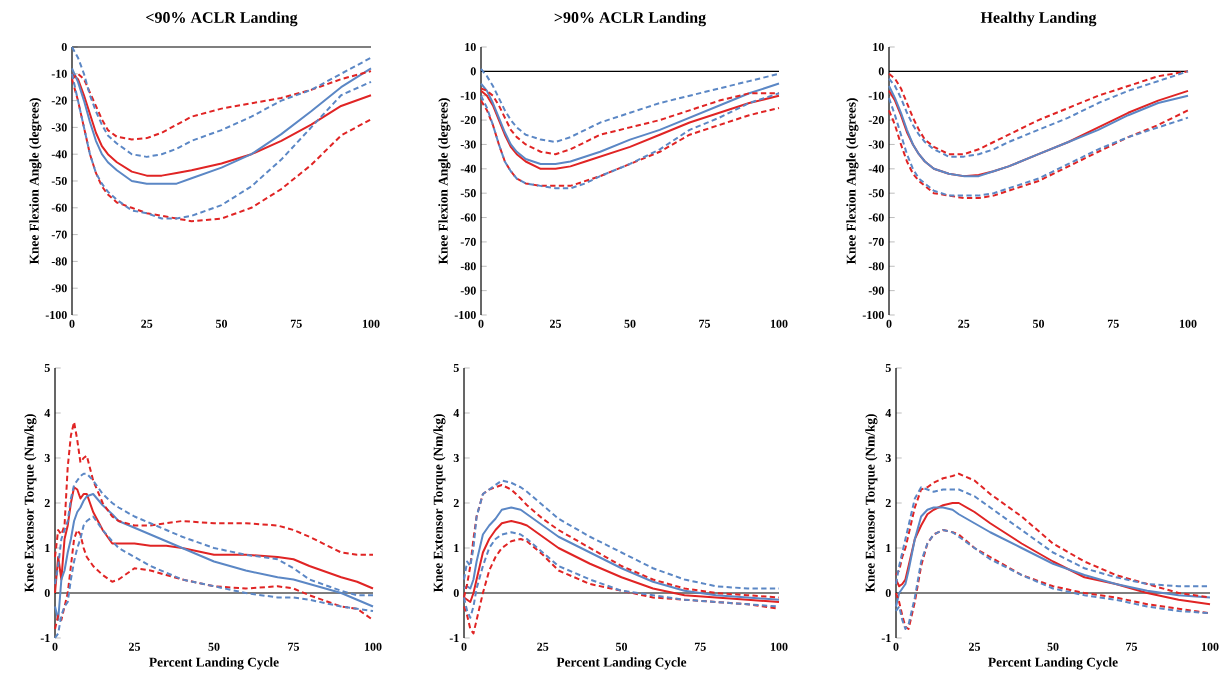 The image size is (1225, 690). Describe the element at coordinates (1038, 19) in the screenshot. I see `chart-title: Healthy Landing` at that location.